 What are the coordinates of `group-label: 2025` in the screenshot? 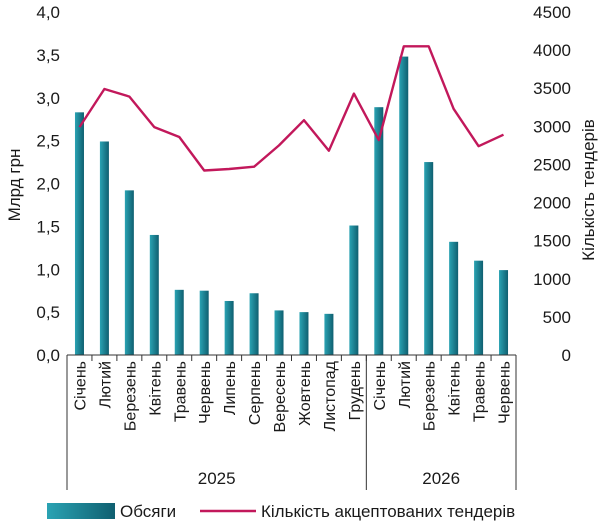 It's located at (217, 478).